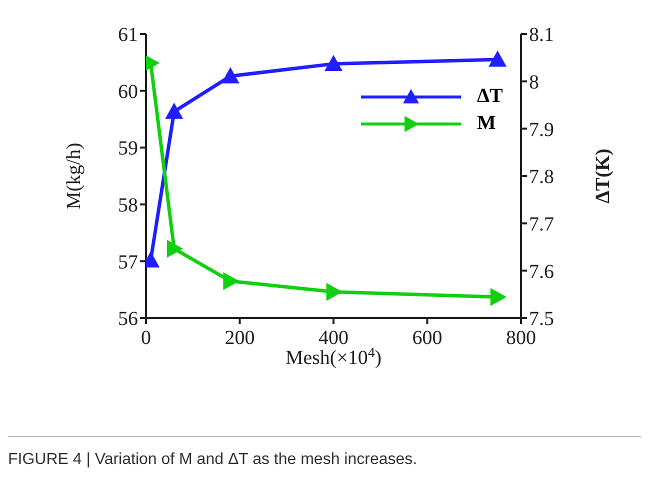  What do you see at coordinates (603, 176) in the screenshot?
I see `y2-axis-title: ΔT(K)` at bounding box center [603, 176].